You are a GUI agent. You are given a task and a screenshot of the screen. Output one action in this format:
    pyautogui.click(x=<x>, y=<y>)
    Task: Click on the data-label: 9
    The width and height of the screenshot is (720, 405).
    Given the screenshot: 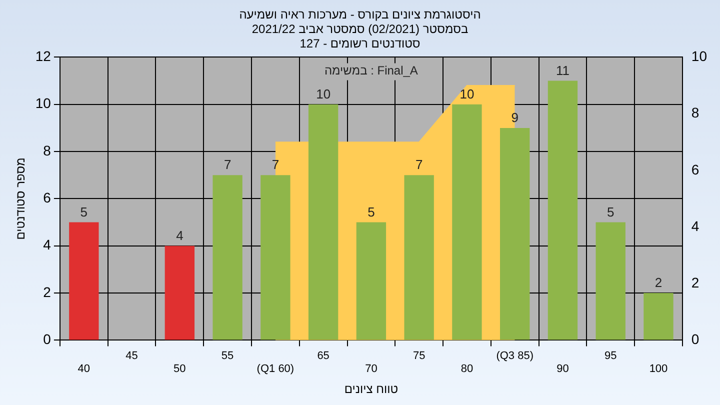 What is the action you would take?
    pyautogui.click(x=514, y=118)
    